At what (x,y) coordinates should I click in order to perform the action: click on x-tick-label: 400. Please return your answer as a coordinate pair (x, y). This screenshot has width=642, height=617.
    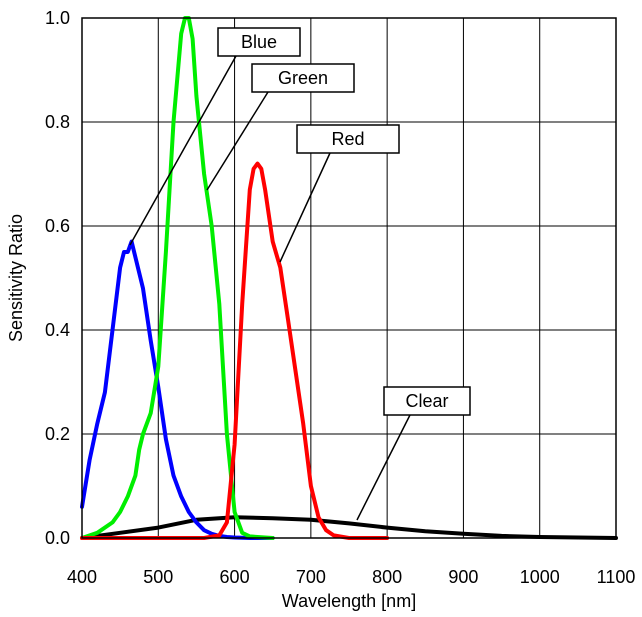
    Looking at the image, I should click on (82, 577).